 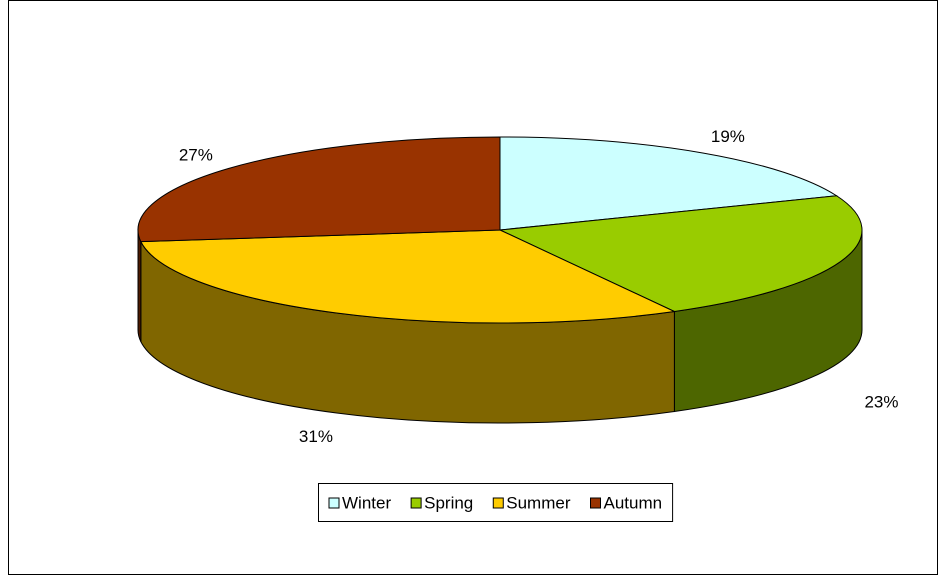 I want to click on data-label: 27%, so click(x=196, y=155).